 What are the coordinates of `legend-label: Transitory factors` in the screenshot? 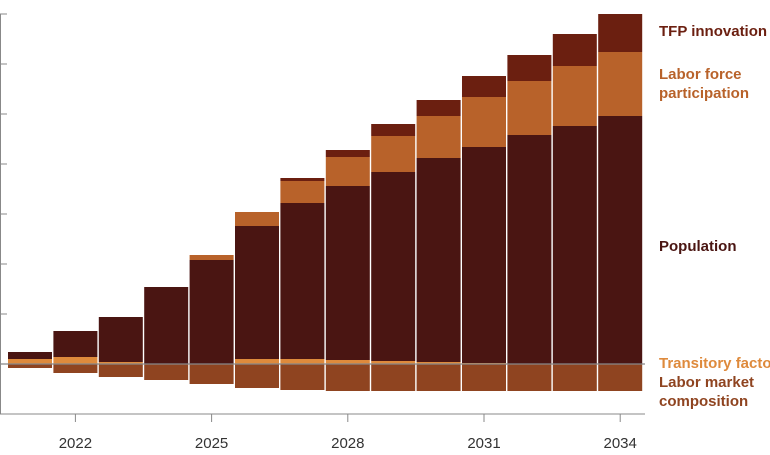 It's located at (714, 363).